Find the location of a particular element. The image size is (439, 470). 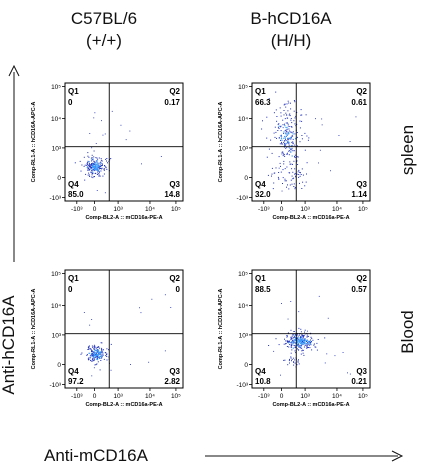

plot-frame is located at coordinates (311, 142).